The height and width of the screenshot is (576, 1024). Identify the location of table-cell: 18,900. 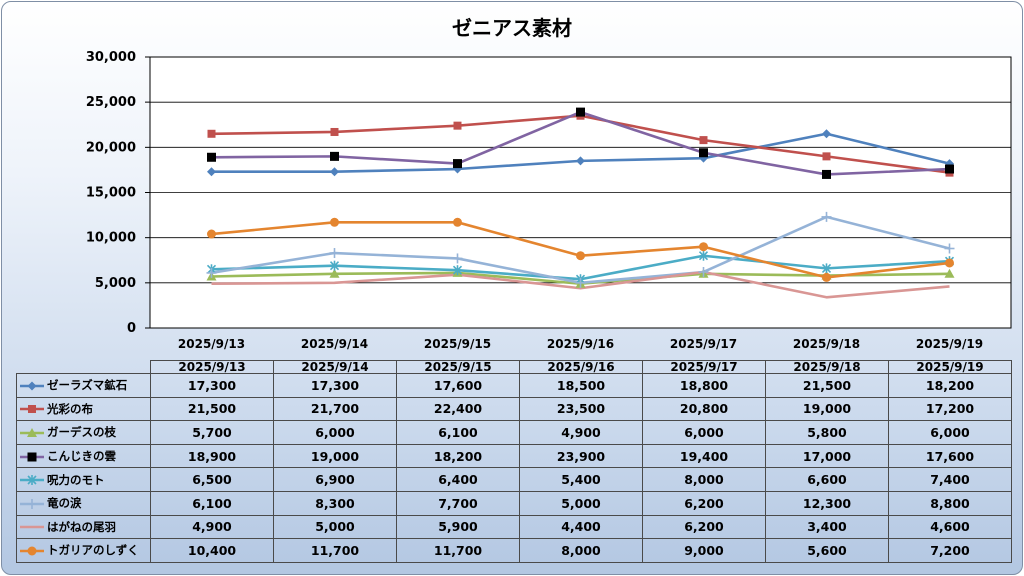
(212, 456).